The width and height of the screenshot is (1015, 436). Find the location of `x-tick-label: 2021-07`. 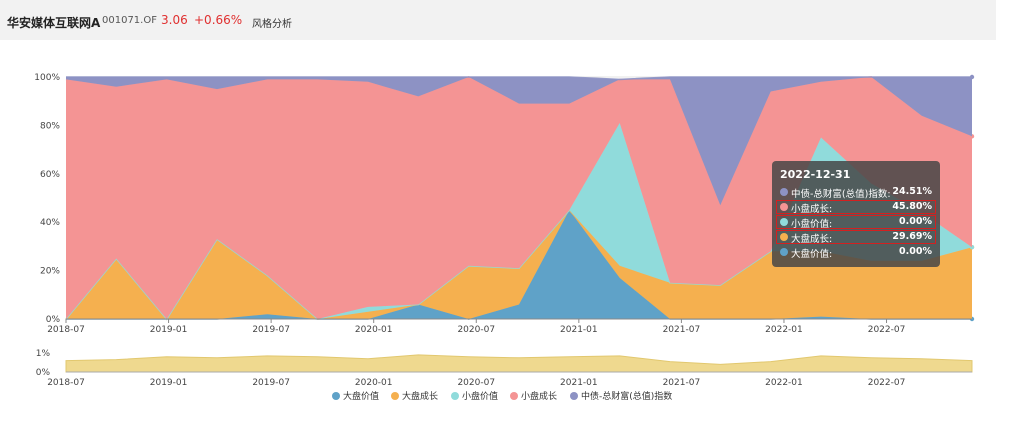

x-tick-label: 2021-07 is located at coordinates (682, 330).